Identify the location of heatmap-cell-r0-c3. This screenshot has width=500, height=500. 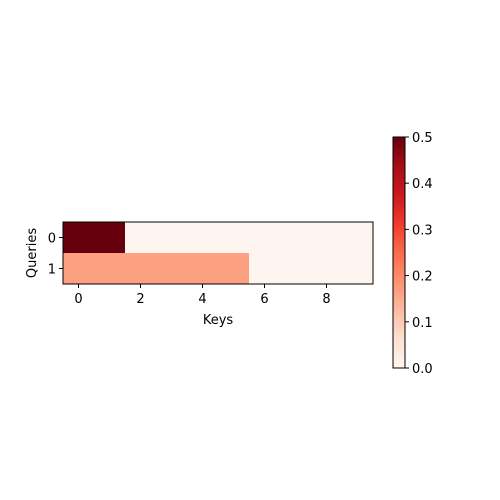
(172, 238).